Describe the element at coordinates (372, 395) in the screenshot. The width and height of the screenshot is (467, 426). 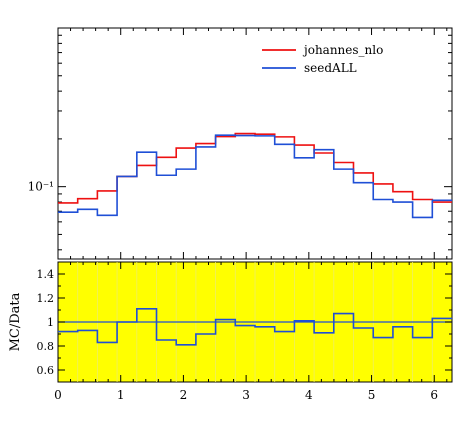
I see `x-tick-label: 5` at that location.